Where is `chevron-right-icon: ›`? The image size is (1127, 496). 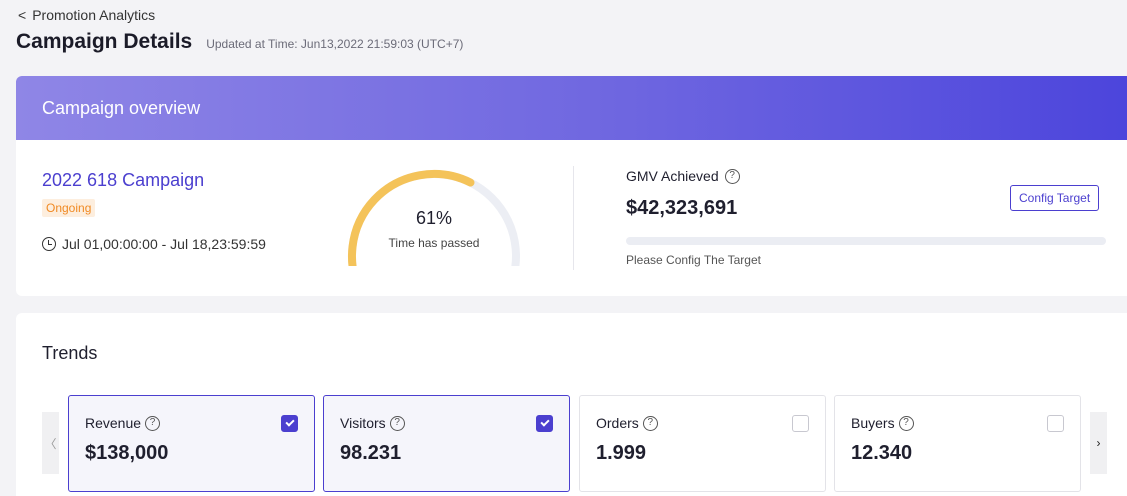
chevron-right-icon: › is located at coordinates (1098, 443).